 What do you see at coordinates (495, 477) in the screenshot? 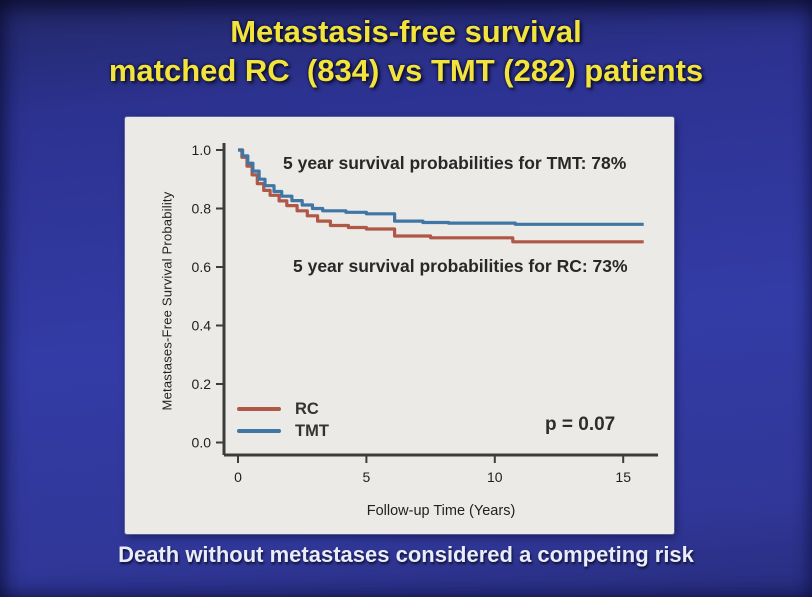
I see `x-tick-label: 10` at bounding box center [495, 477].